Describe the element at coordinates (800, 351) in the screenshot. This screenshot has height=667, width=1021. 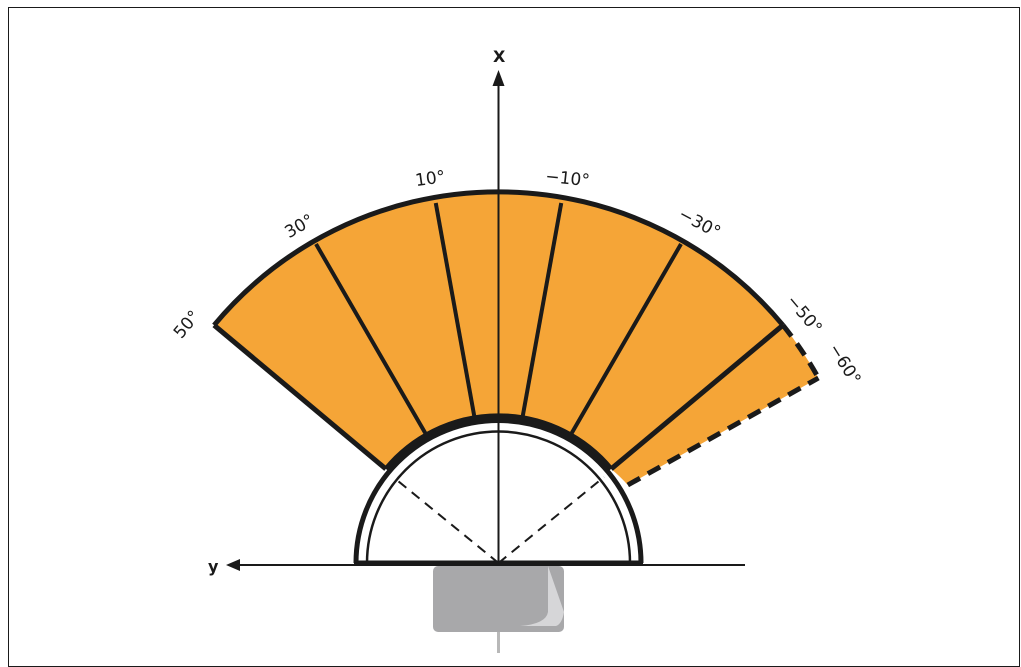
I see `arc-extension` at that location.